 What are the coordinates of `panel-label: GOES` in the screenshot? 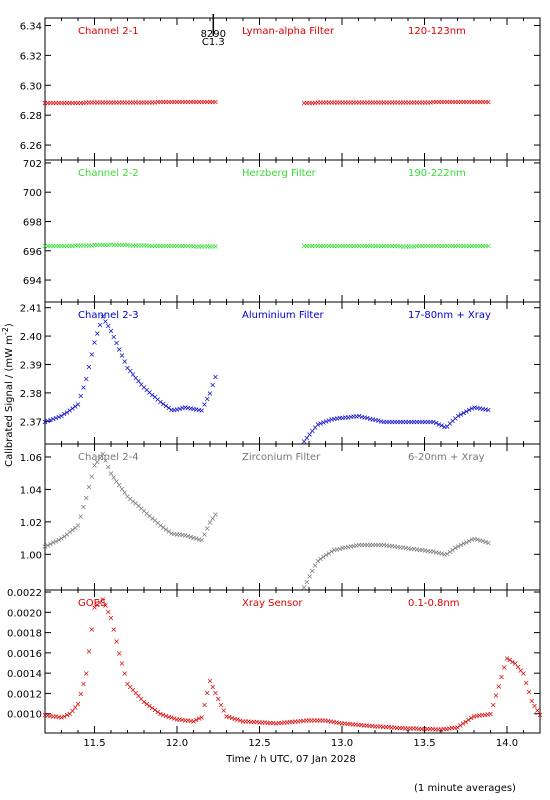 It's located at (92, 603).